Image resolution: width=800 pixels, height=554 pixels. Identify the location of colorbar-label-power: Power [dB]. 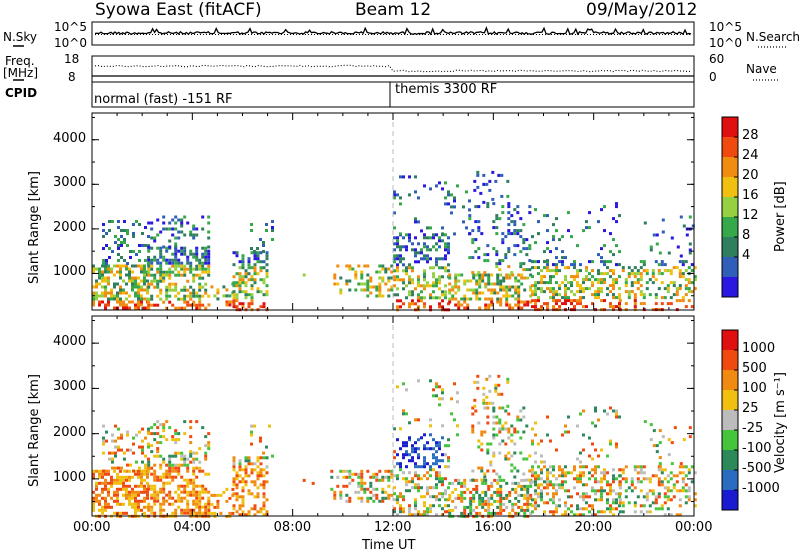
(780, 216).